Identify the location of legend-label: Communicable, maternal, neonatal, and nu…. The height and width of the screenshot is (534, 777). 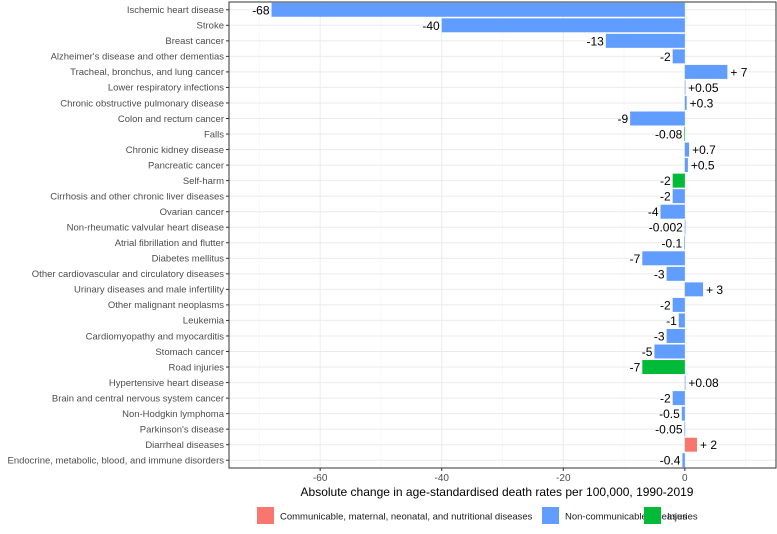
(406, 517).